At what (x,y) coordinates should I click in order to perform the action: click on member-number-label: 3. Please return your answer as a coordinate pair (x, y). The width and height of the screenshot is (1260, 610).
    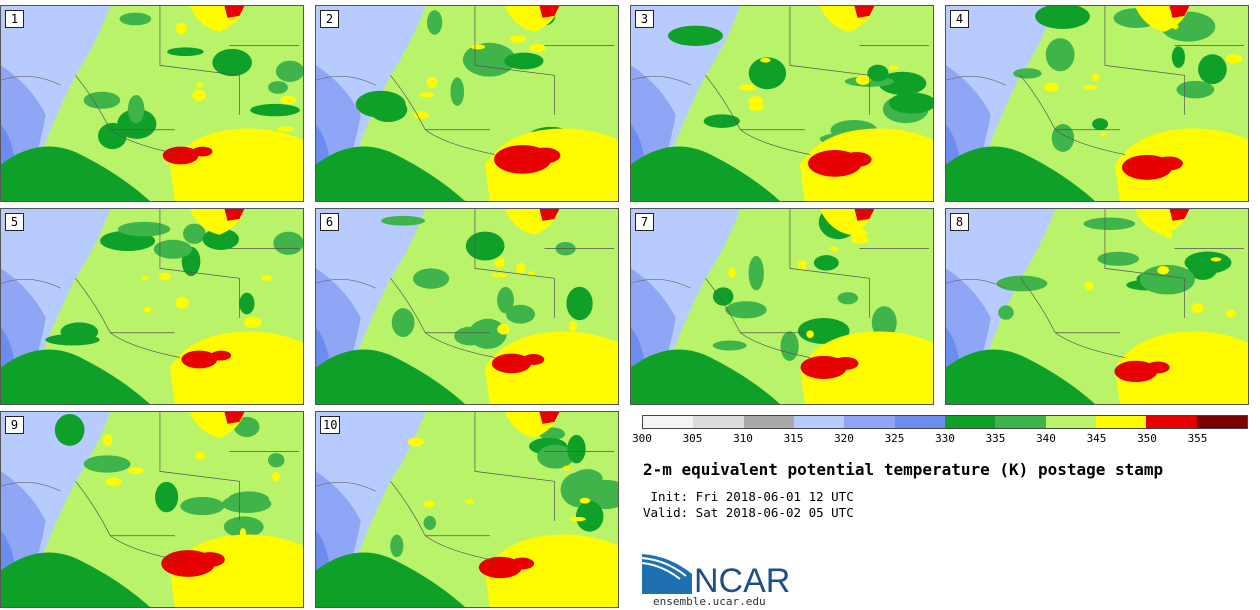
    Looking at the image, I should click on (644, 19).